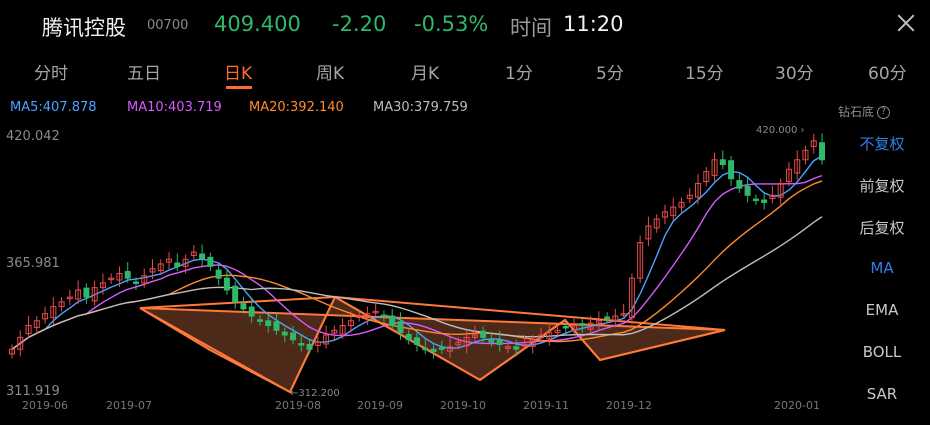 The image size is (930, 425). Describe the element at coordinates (144, 74) in the screenshot. I see `tab-five-day: 五日` at that location.